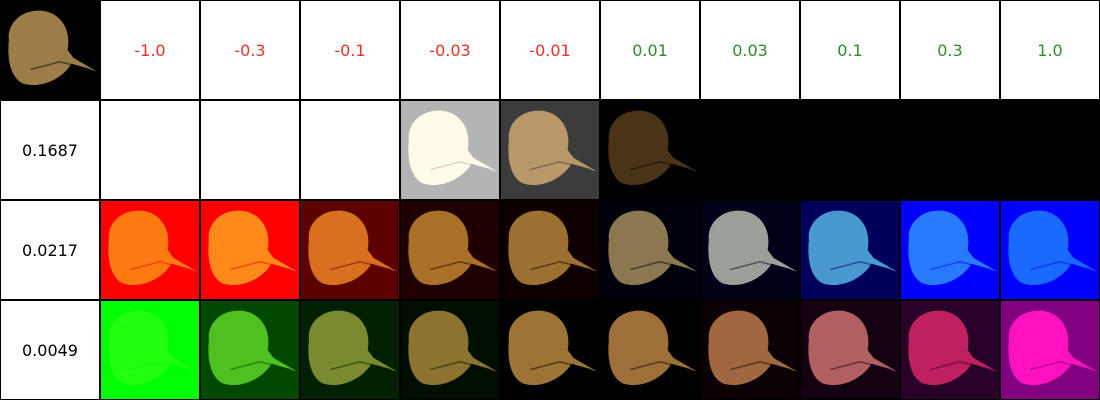 The height and width of the screenshot is (400, 1100). What do you see at coordinates (50, 250) in the screenshot?
I see `row-header: 0.0217` at bounding box center [50, 250].